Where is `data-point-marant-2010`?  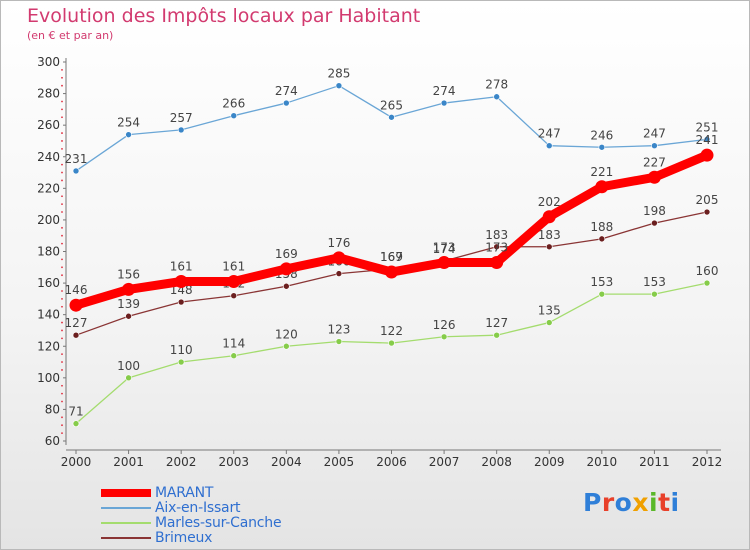
data-point-marant-2010 is located at coordinates (602, 187).